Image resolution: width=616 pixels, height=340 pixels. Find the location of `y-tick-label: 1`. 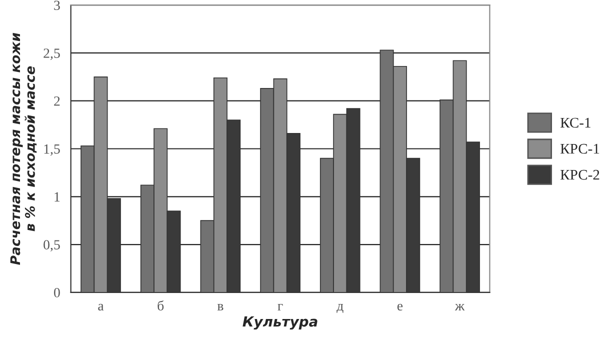

y-tick-label: 1 is located at coordinates (57, 197).